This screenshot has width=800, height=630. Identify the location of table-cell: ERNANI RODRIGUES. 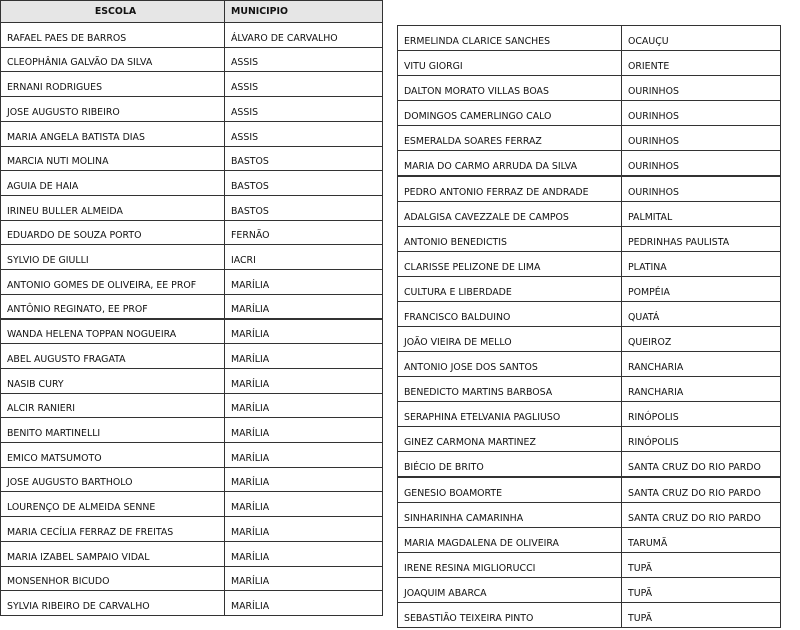
(112, 84).